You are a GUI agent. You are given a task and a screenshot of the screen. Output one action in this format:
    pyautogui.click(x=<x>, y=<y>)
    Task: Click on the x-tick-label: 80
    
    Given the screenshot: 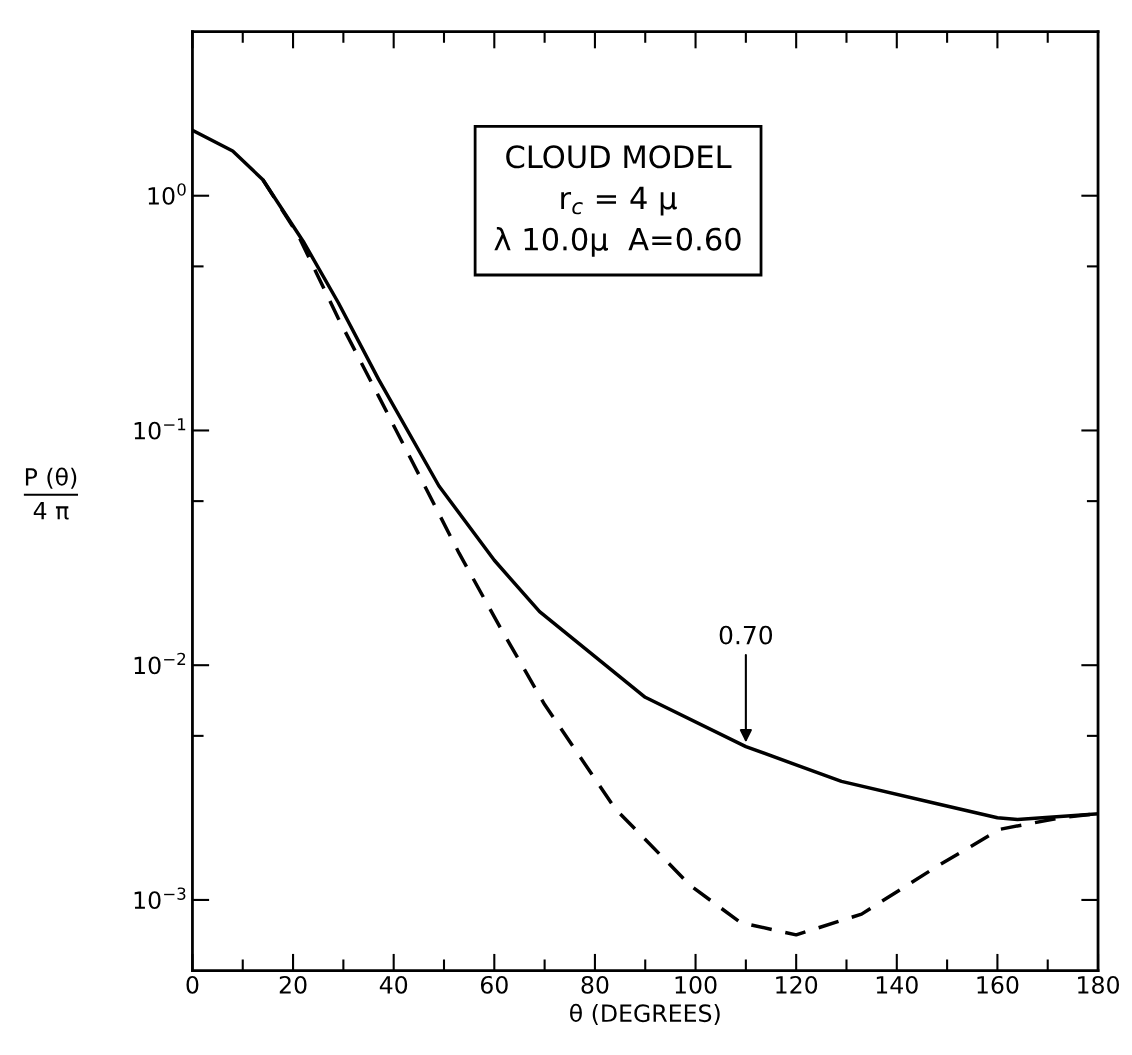 What is the action you would take?
    pyautogui.click(x=595, y=984)
    